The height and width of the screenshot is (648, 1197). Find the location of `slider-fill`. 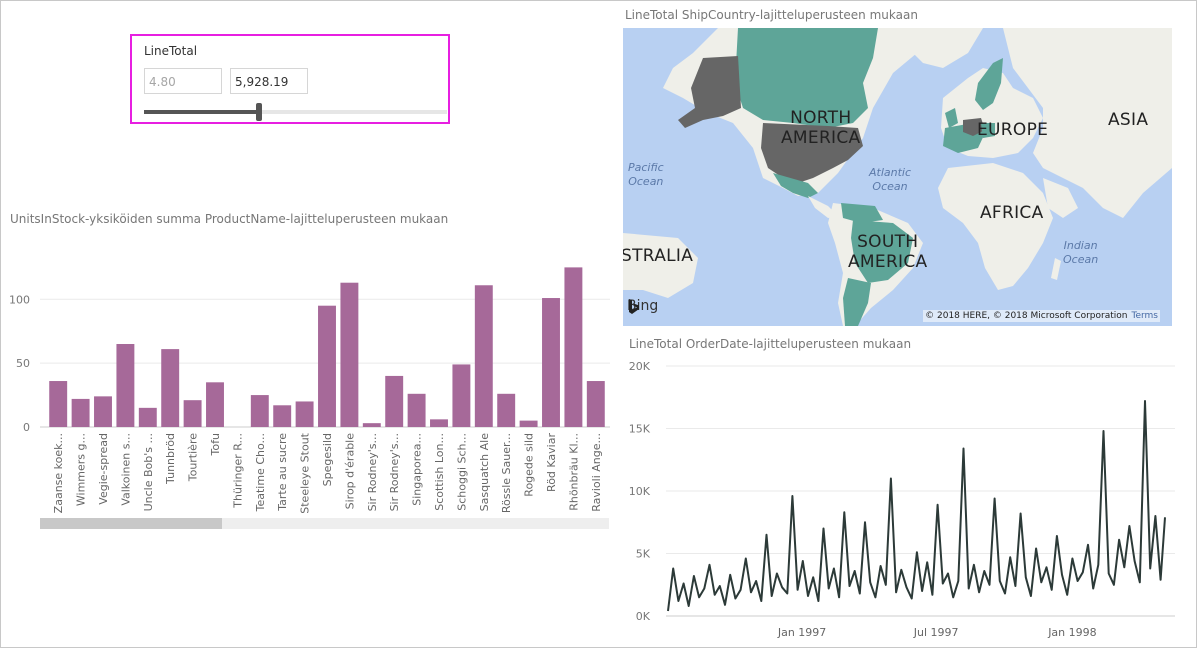

slider-fill is located at coordinates (202, 112).